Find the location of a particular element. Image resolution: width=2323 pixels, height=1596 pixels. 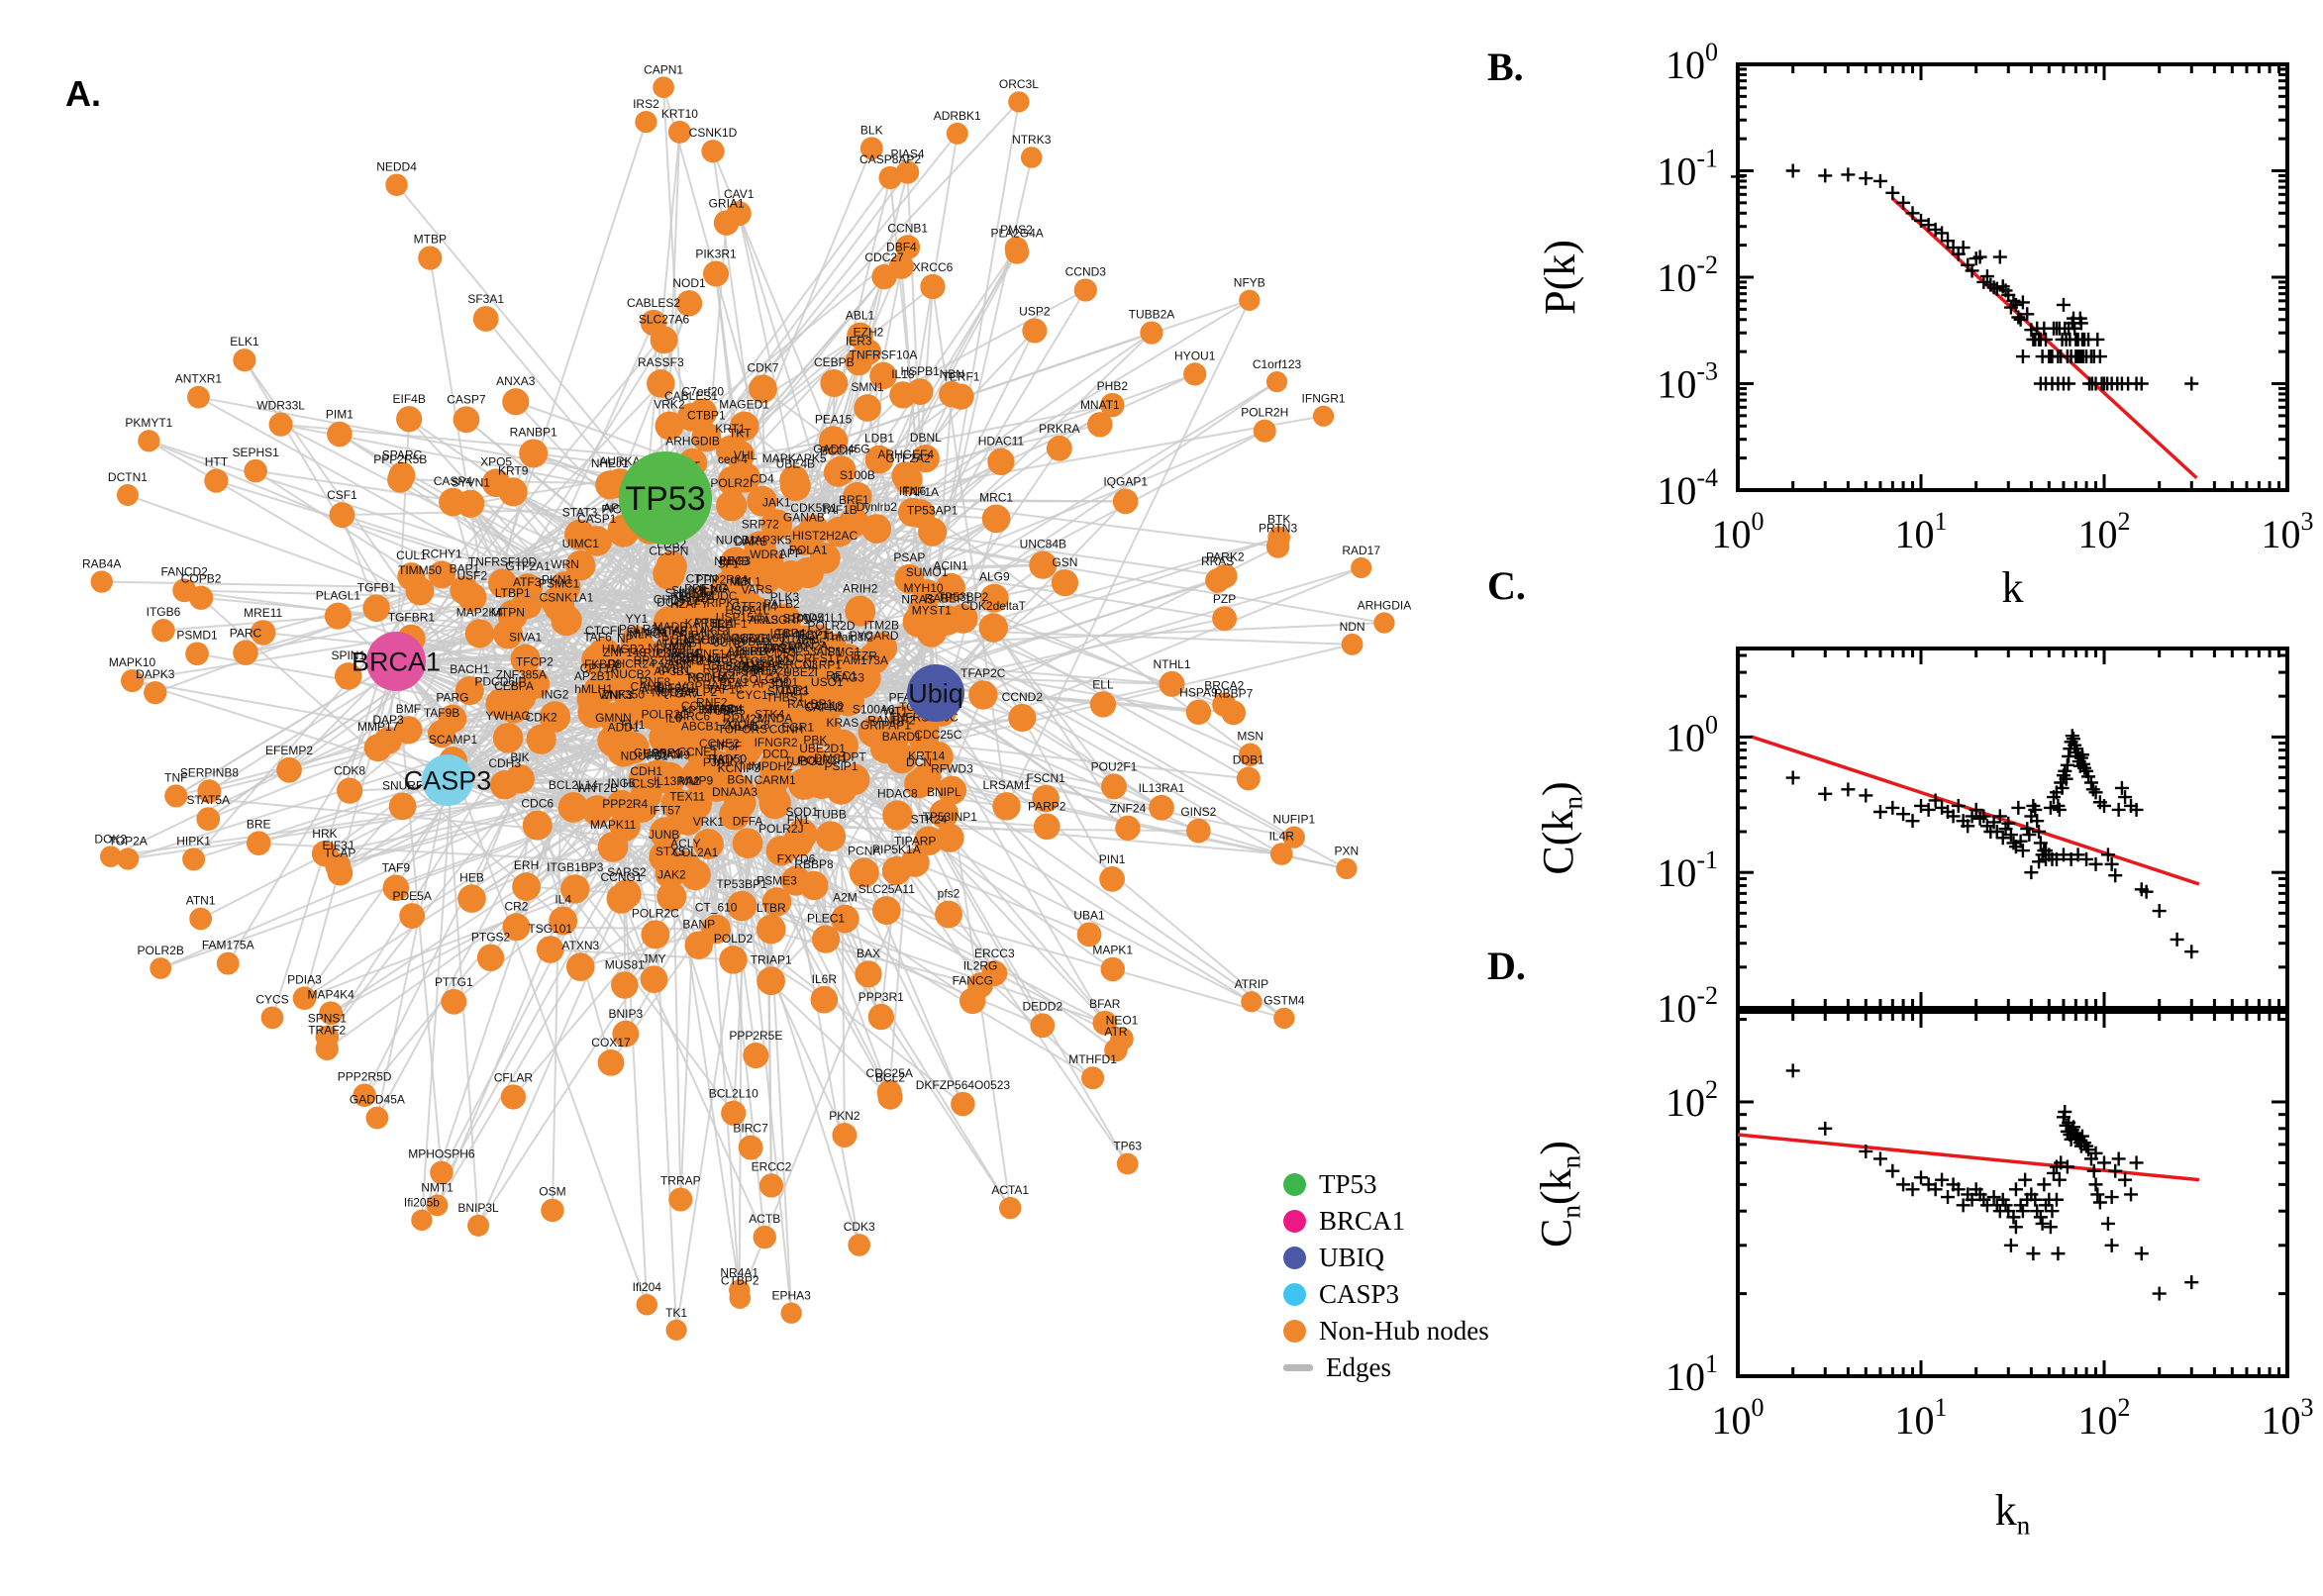

network-node-label: PARK2 is located at coordinates (1225, 557).